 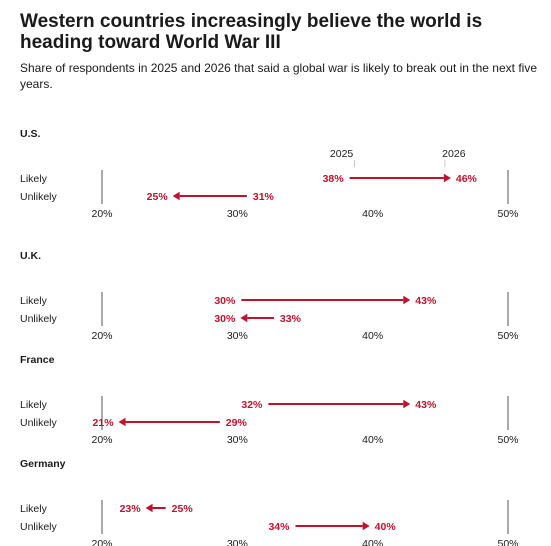 What do you see at coordinates (158, 197) in the screenshot?
I see `value-label-2026: 25%` at bounding box center [158, 197].